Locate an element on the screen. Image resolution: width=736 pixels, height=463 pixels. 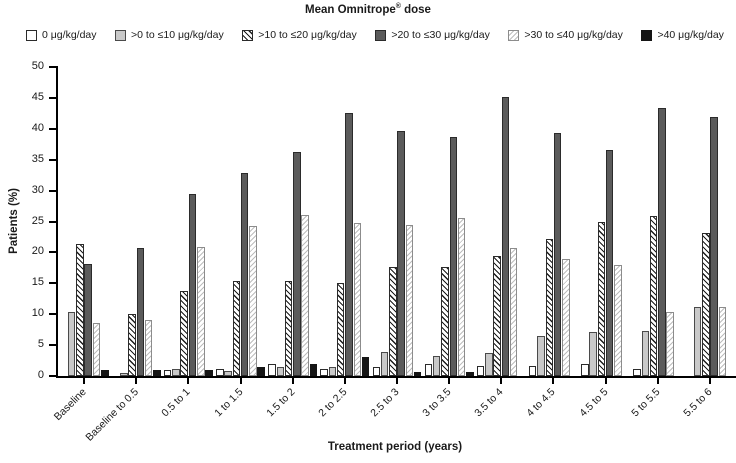
legend-label: >20 to ≤30 μg/kg/day is located at coordinates (440, 35).